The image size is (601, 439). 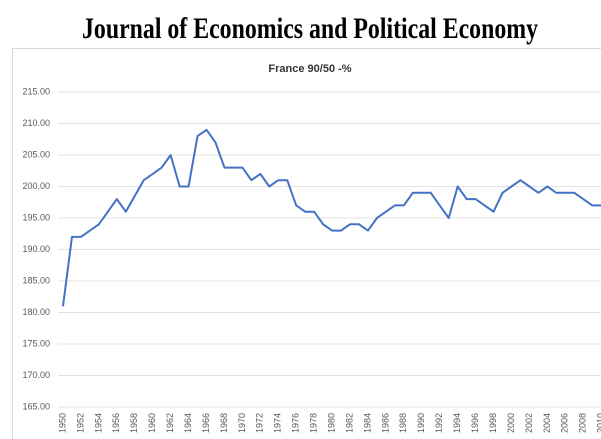 I want to click on x-tick-label: 2006, so click(x=565, y=423).